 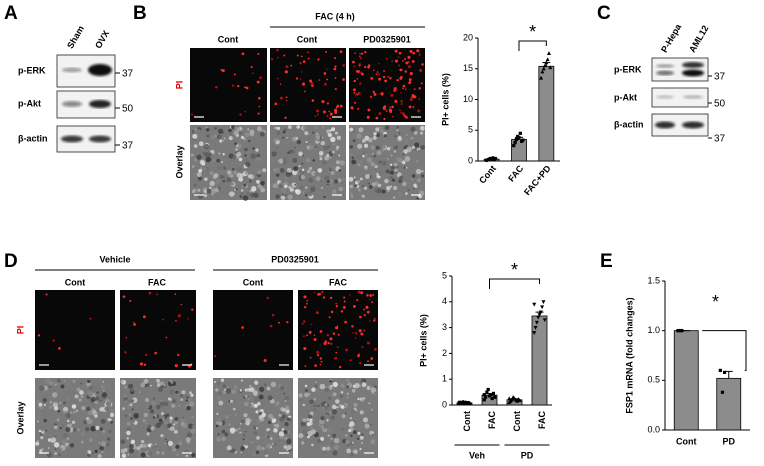 I want to click on annotation: *, so click(x=715, y=302).